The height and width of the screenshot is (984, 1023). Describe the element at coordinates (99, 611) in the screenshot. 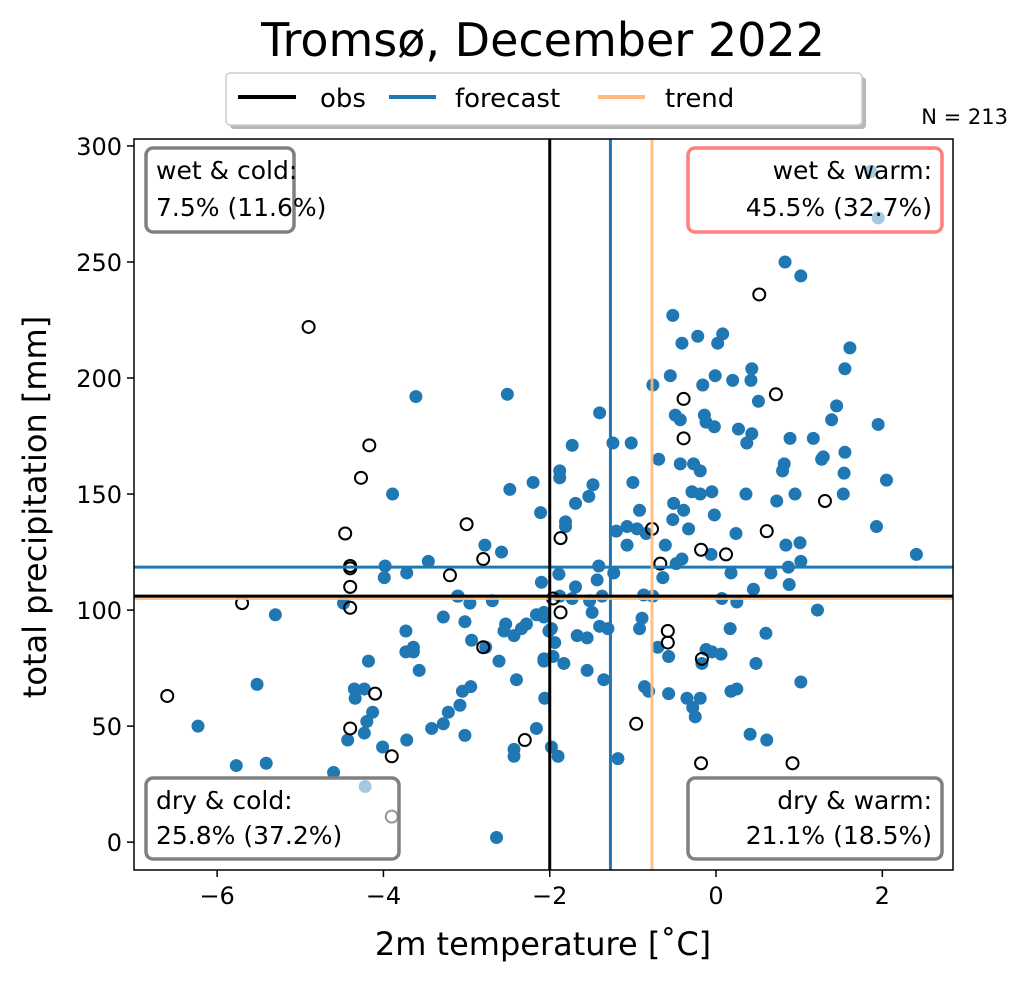

I see `y-tick-label: 100` at that location.